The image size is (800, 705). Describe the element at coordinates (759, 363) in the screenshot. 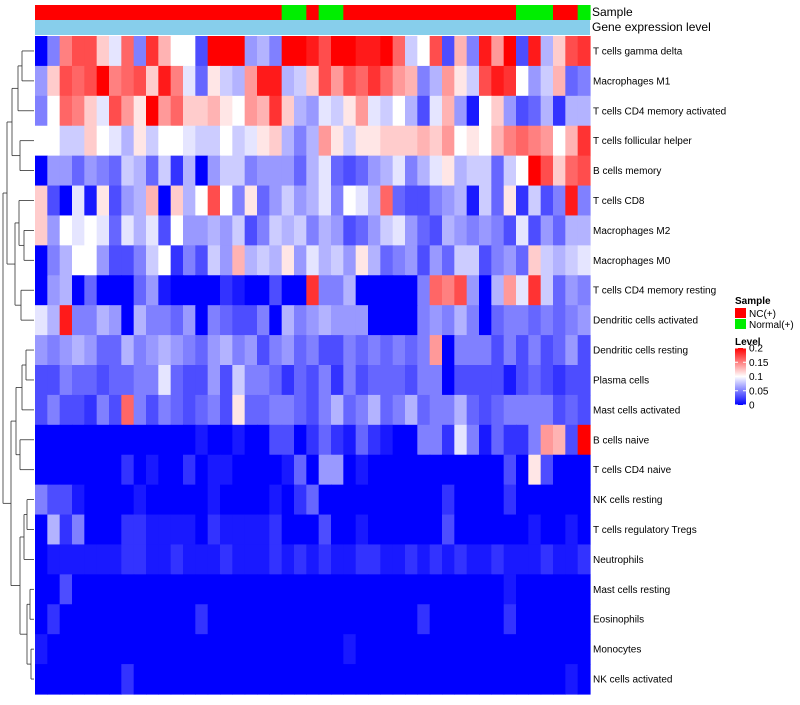

I see `level-tick-label: 0.15` at that location.